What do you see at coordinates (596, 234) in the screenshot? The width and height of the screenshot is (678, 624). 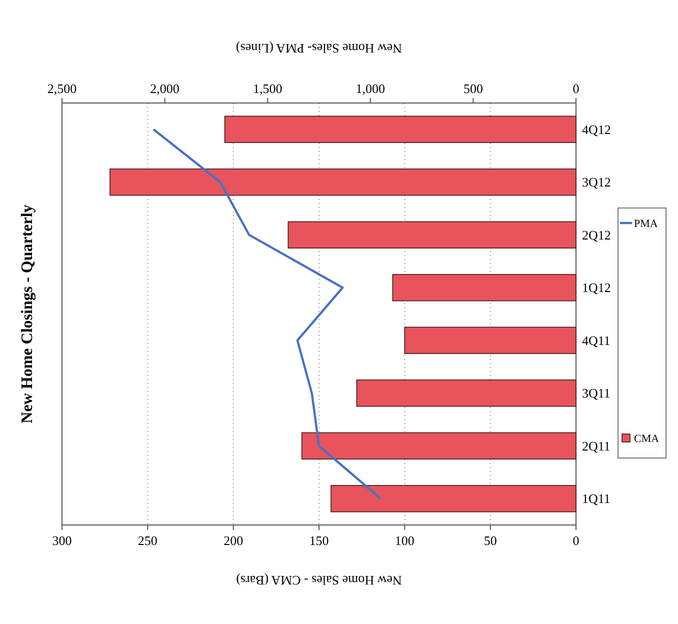 I see `y-tick-label: 2Q12` at bounding box center [596, 234].